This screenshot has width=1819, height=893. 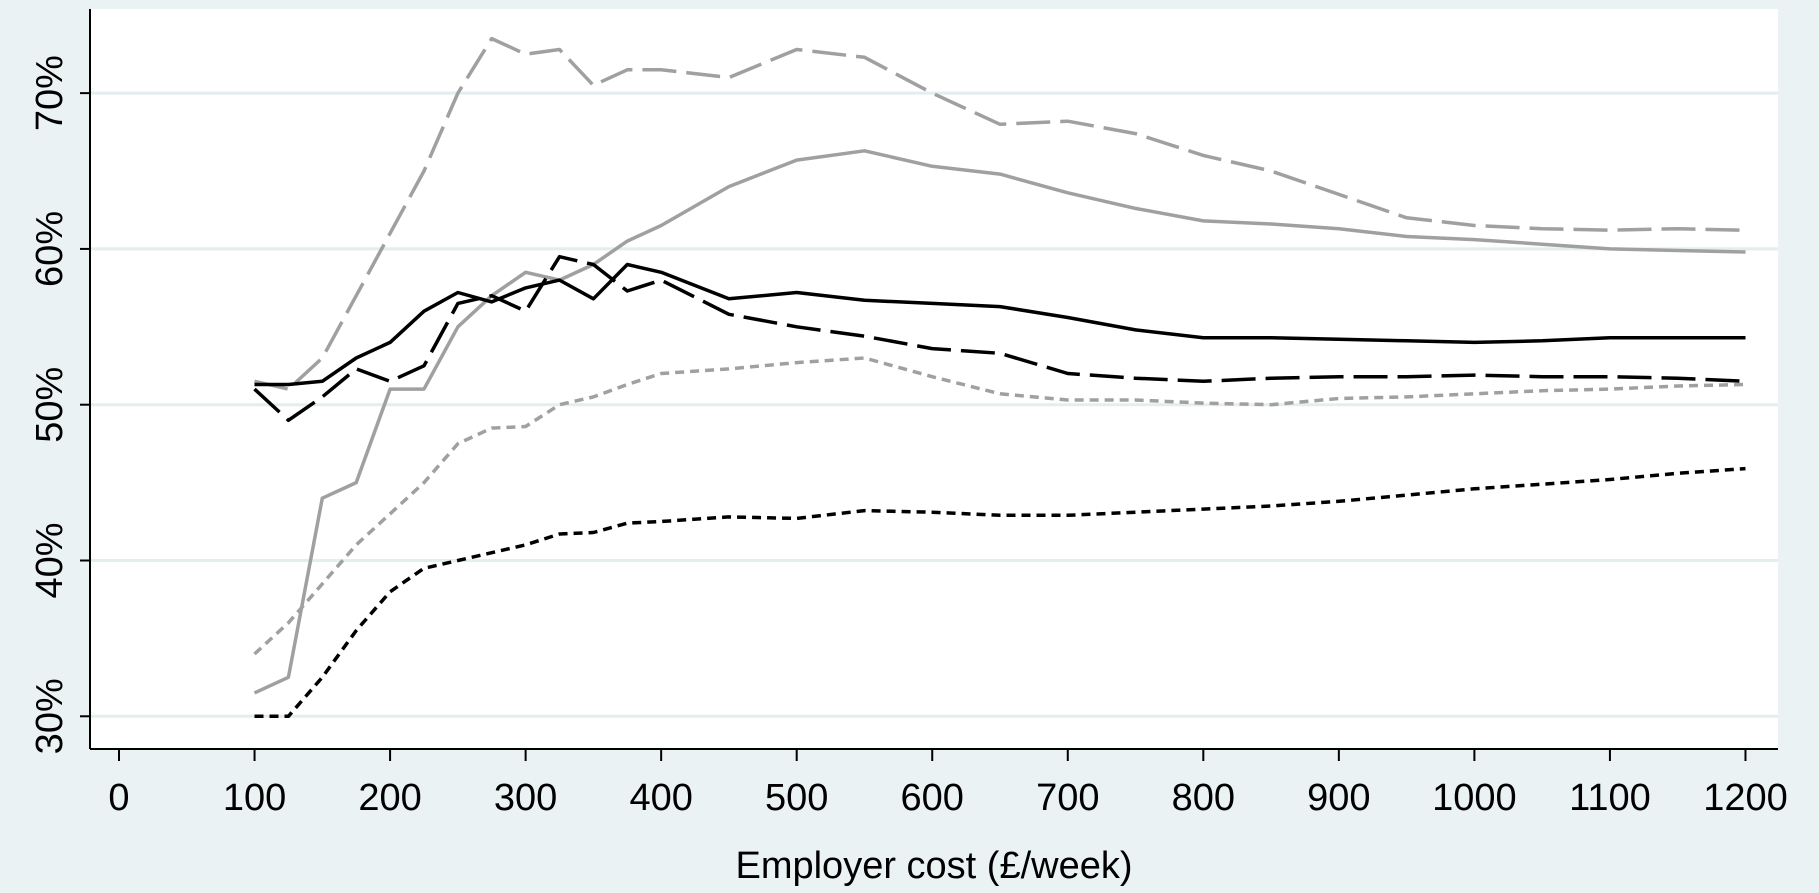 What do you see at coordinates (796, 798) in the screenshot?
I see `x-tick-label: 500` at bounding box center [796, 798].